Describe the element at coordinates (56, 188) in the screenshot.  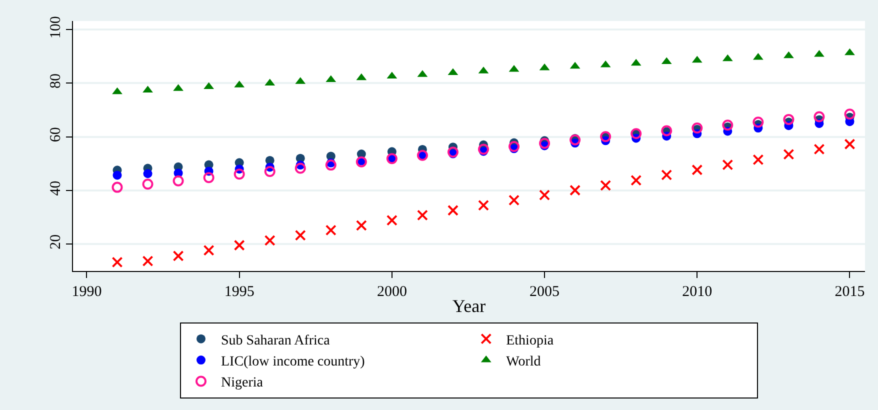
I see `y-tick-label: 40` at that location.